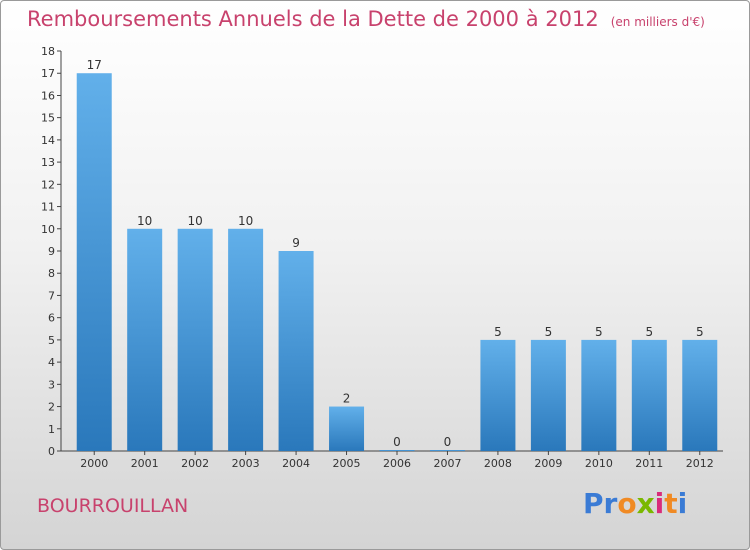  What do you see at coordinates (447, 463) in the screenshot?
I see `x-tick-label: 2007` at bounding box center [447, 463].